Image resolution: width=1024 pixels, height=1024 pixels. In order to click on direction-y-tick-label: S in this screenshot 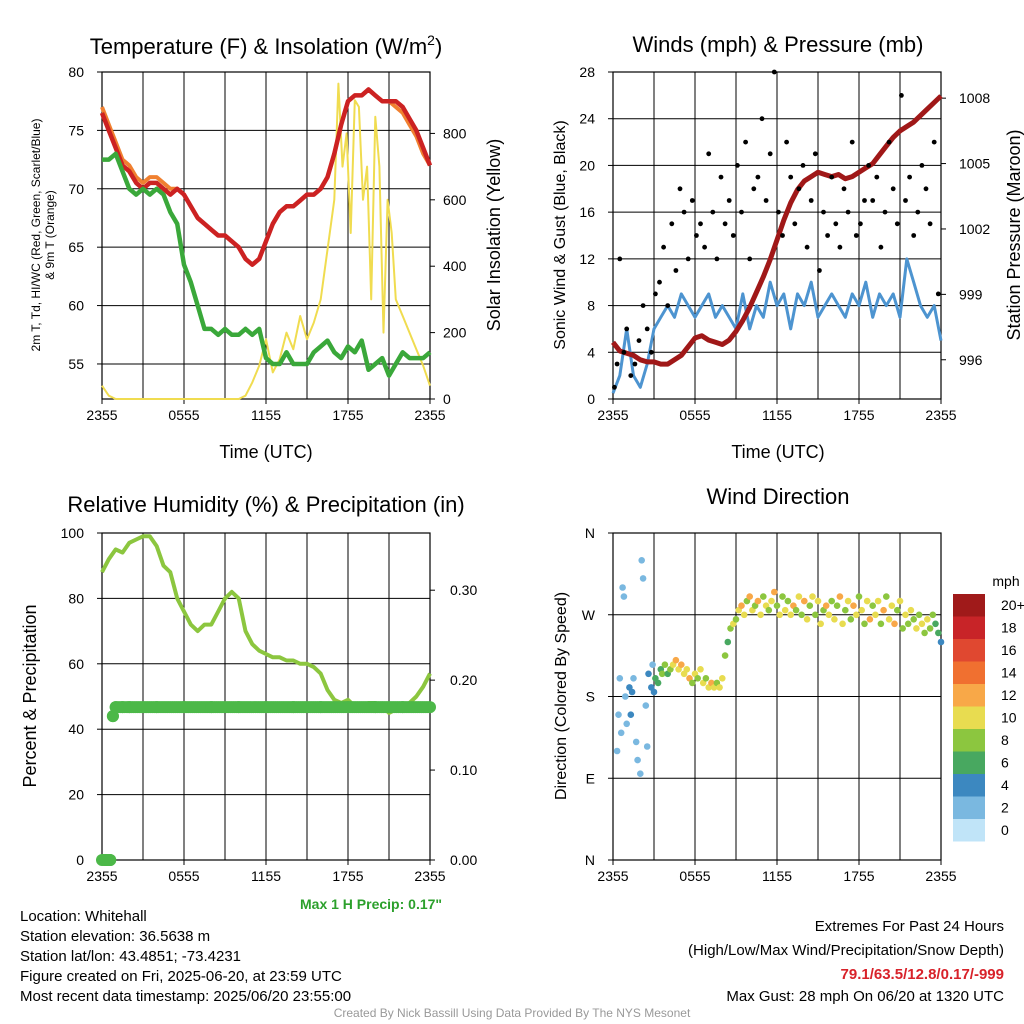, I will do `click(590, 697)`.